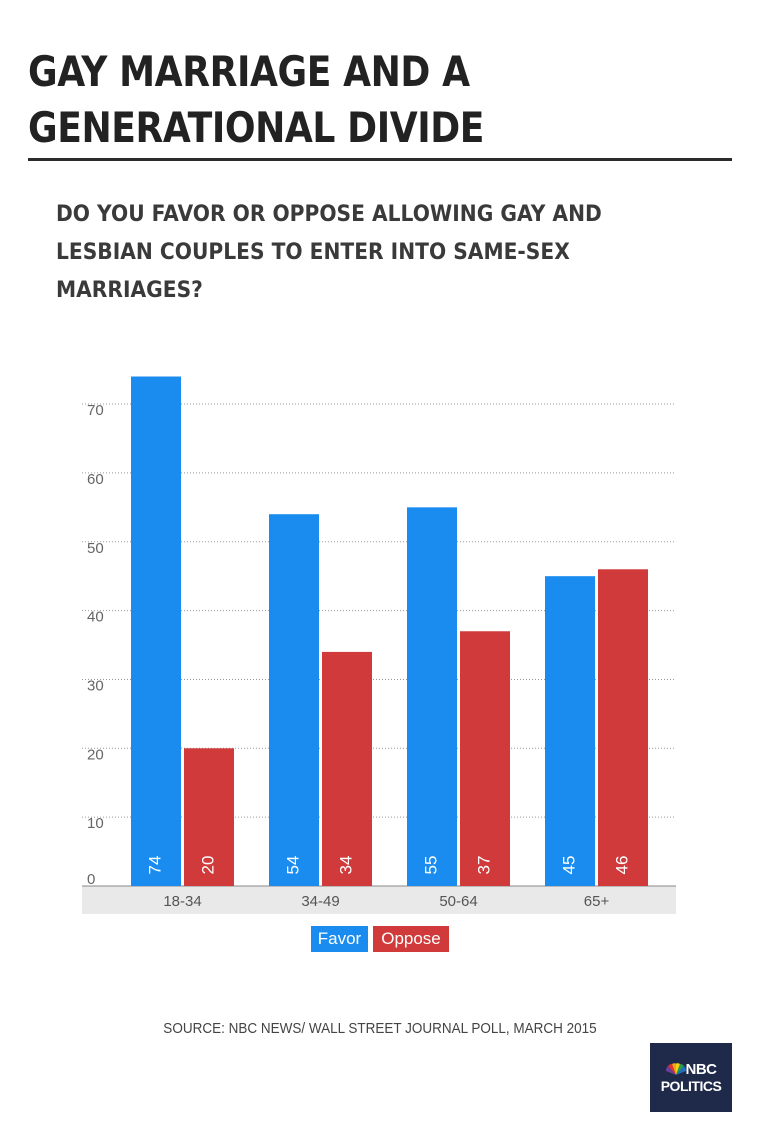 This screenshot has width=760, height=1140. Describe the element at coordinates (483, 865) in the screenshot. I see `data-label-oppose-50-64: 37` at that location.